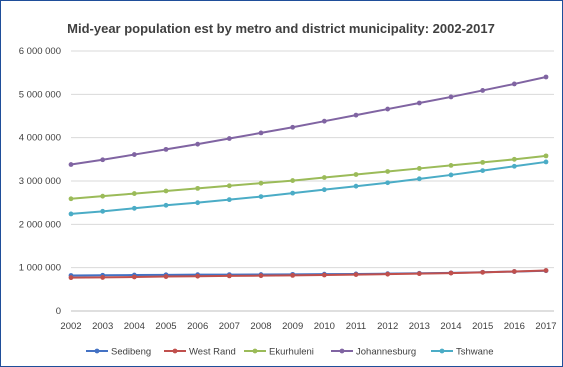 This screenshot has width=563, height=367. I want to click on legend-label: Sedibeng, so click(131, 352).